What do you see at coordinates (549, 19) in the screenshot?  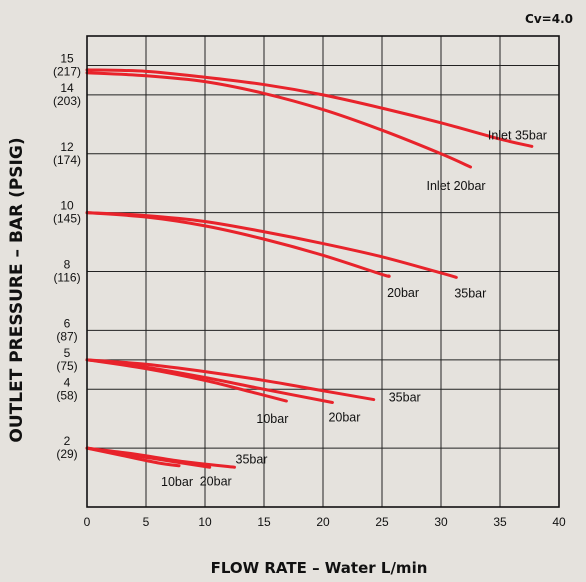 I see `cv-annotation: Cv=4.0` at bounding box center [549, 19].